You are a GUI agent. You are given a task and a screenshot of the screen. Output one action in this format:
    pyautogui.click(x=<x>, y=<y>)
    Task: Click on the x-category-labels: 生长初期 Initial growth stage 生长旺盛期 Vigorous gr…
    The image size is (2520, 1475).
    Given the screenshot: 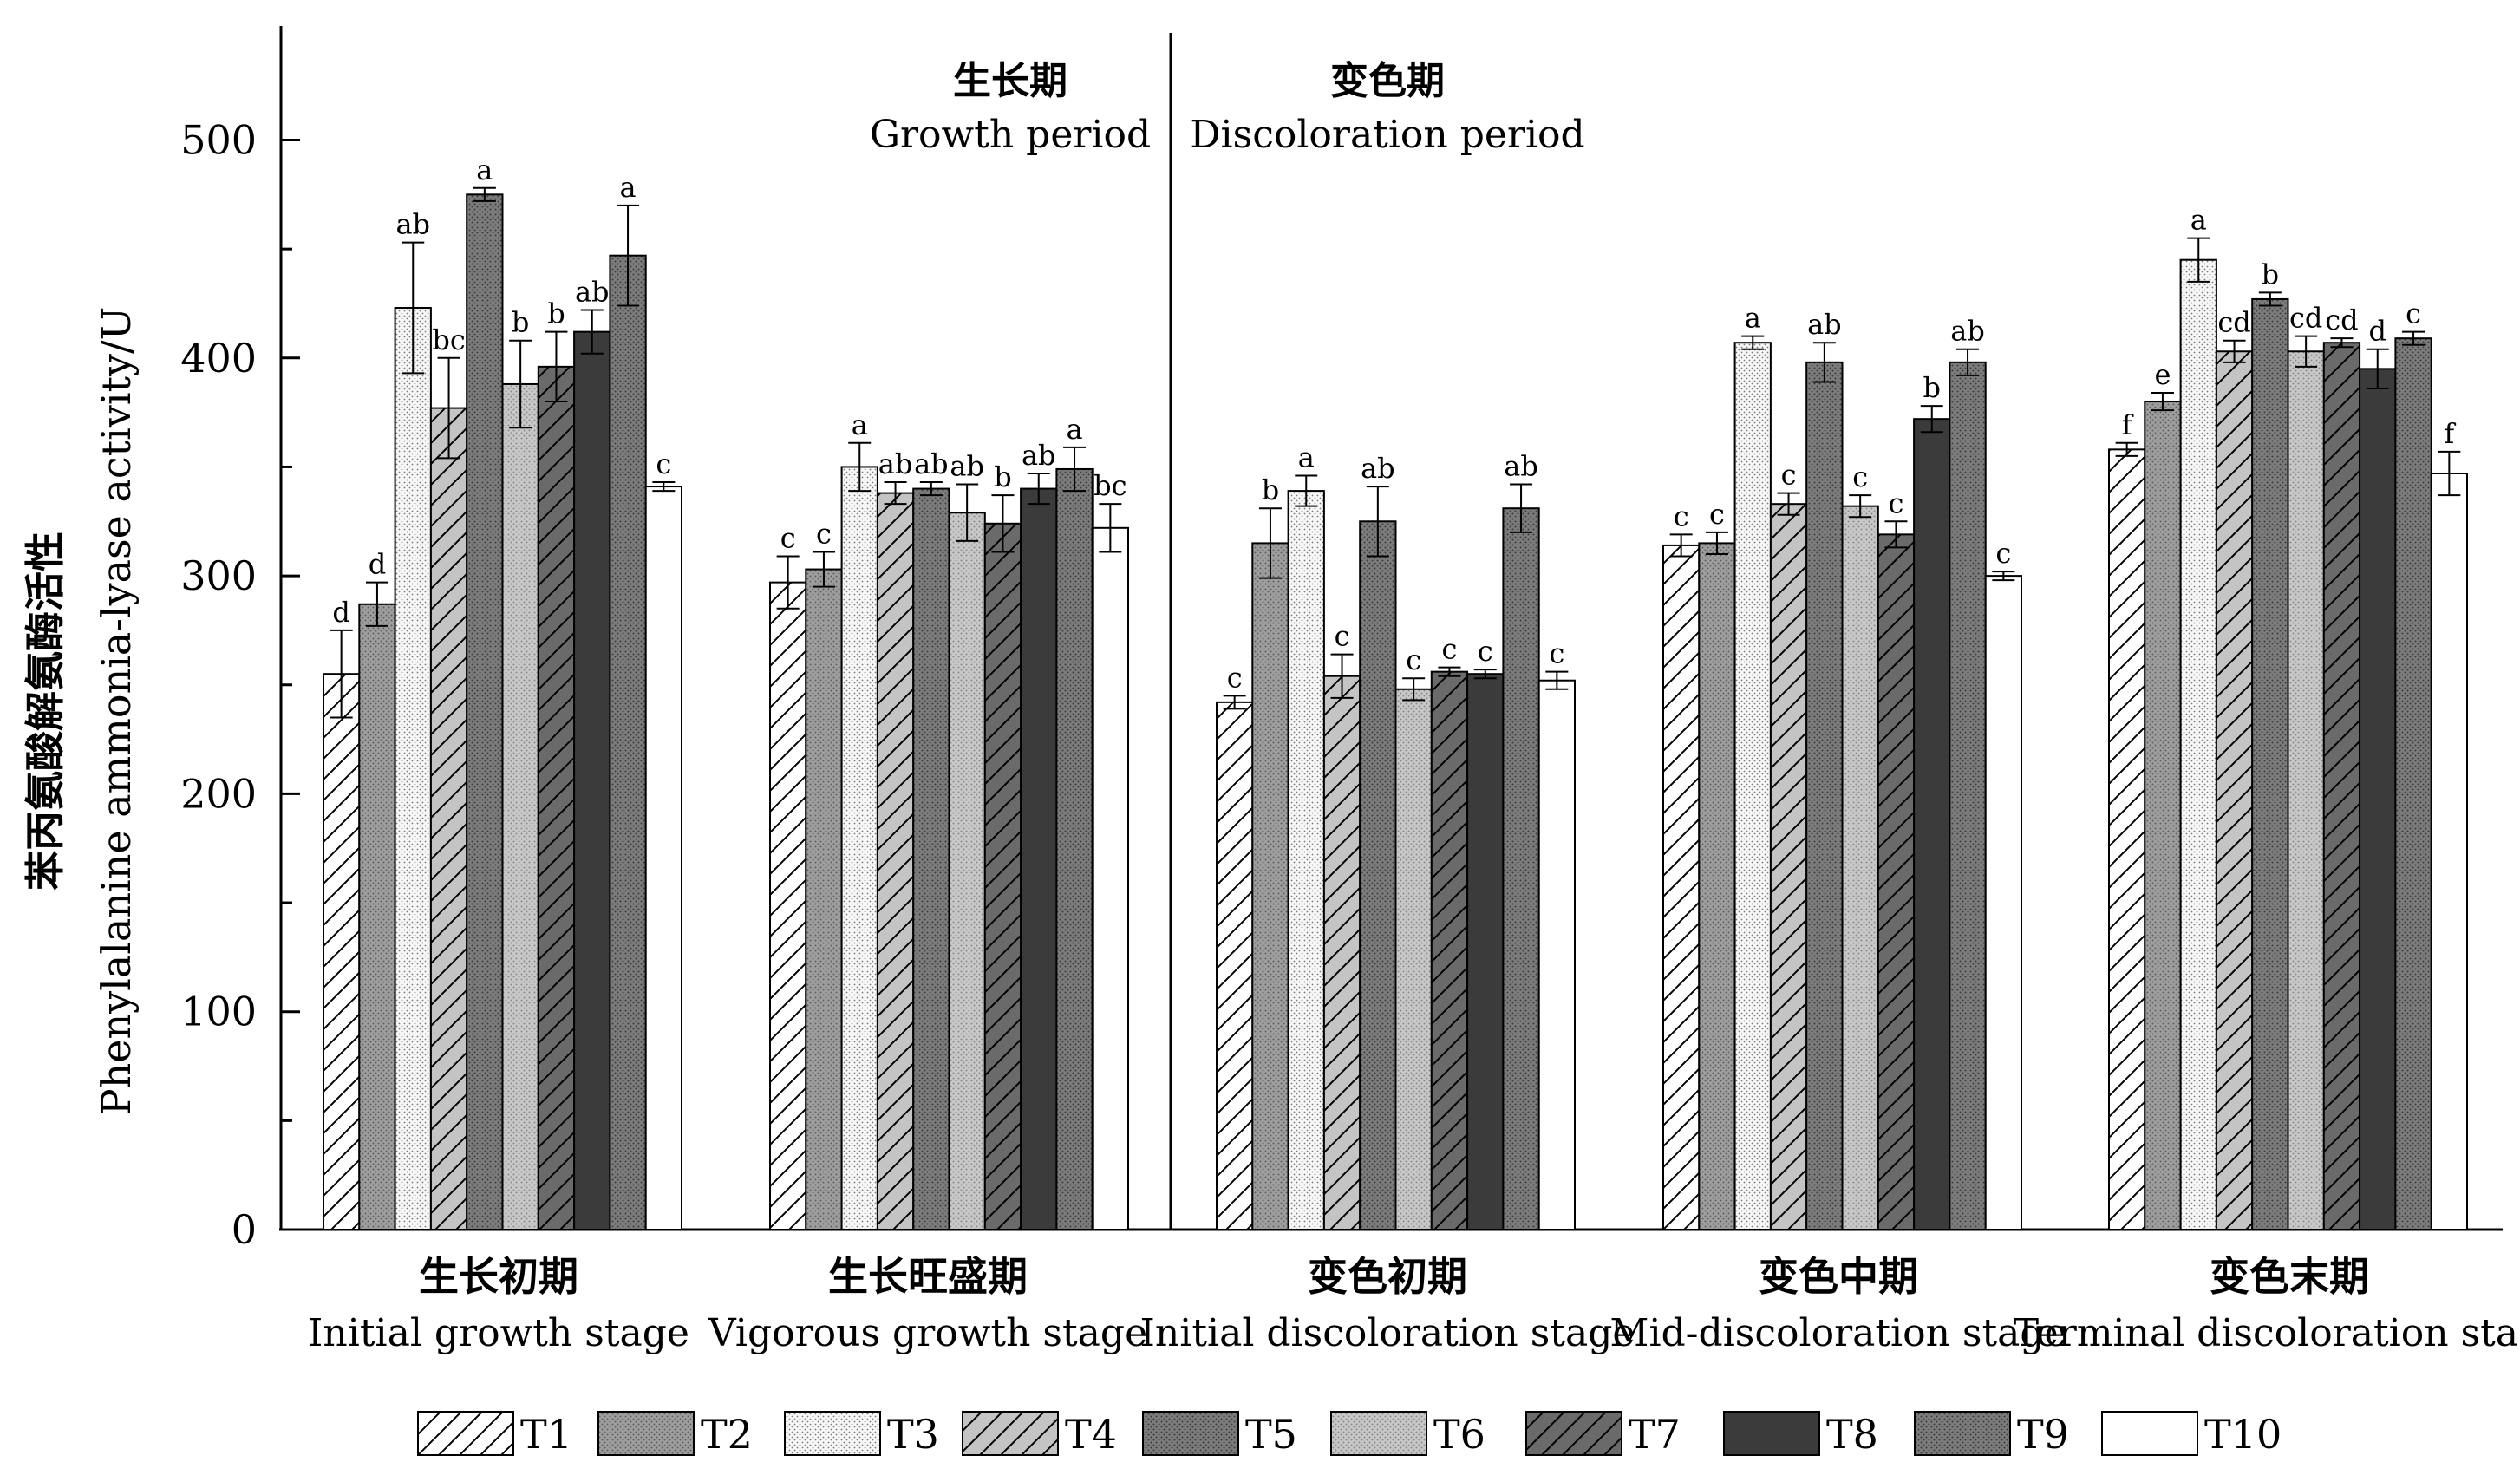 What is the action you would take?
    pyautogui.click(x=1414, y=1304)
    